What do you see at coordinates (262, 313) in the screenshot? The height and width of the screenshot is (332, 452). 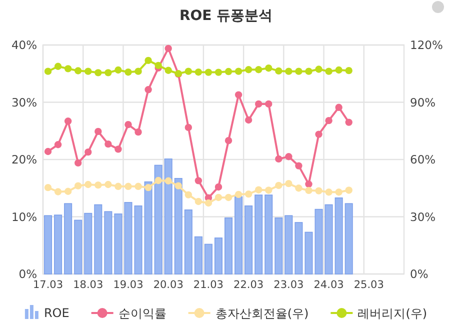 I see `legend-label: 총자산회전율(우)` at bounding box center [262, 313].